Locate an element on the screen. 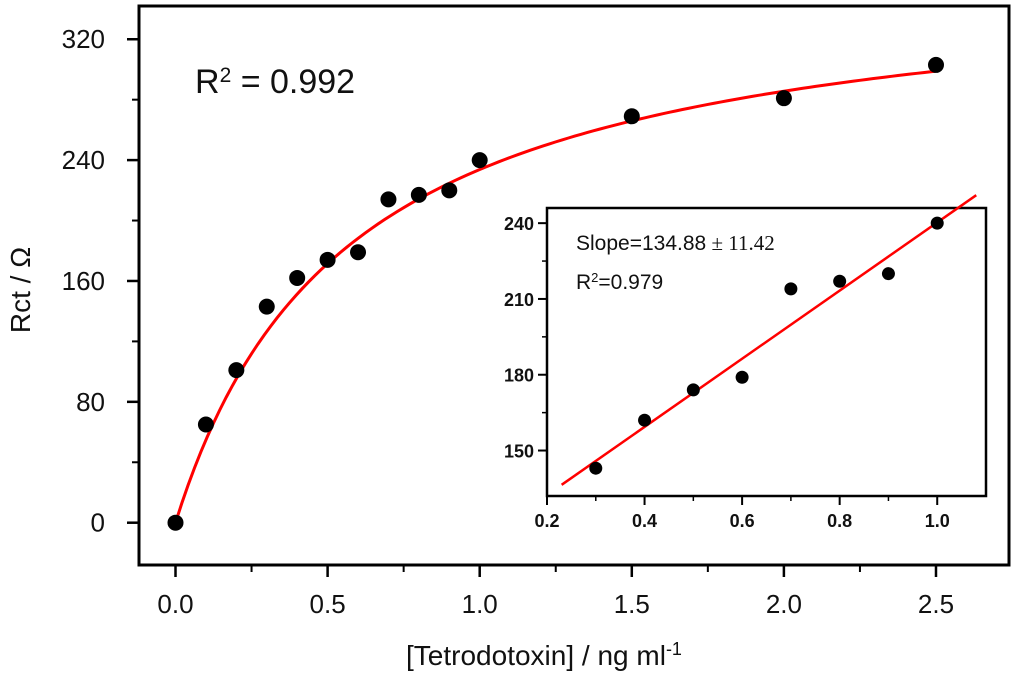  inset-slope-label: Slope=134.88 is located at coordinates (641, 243).